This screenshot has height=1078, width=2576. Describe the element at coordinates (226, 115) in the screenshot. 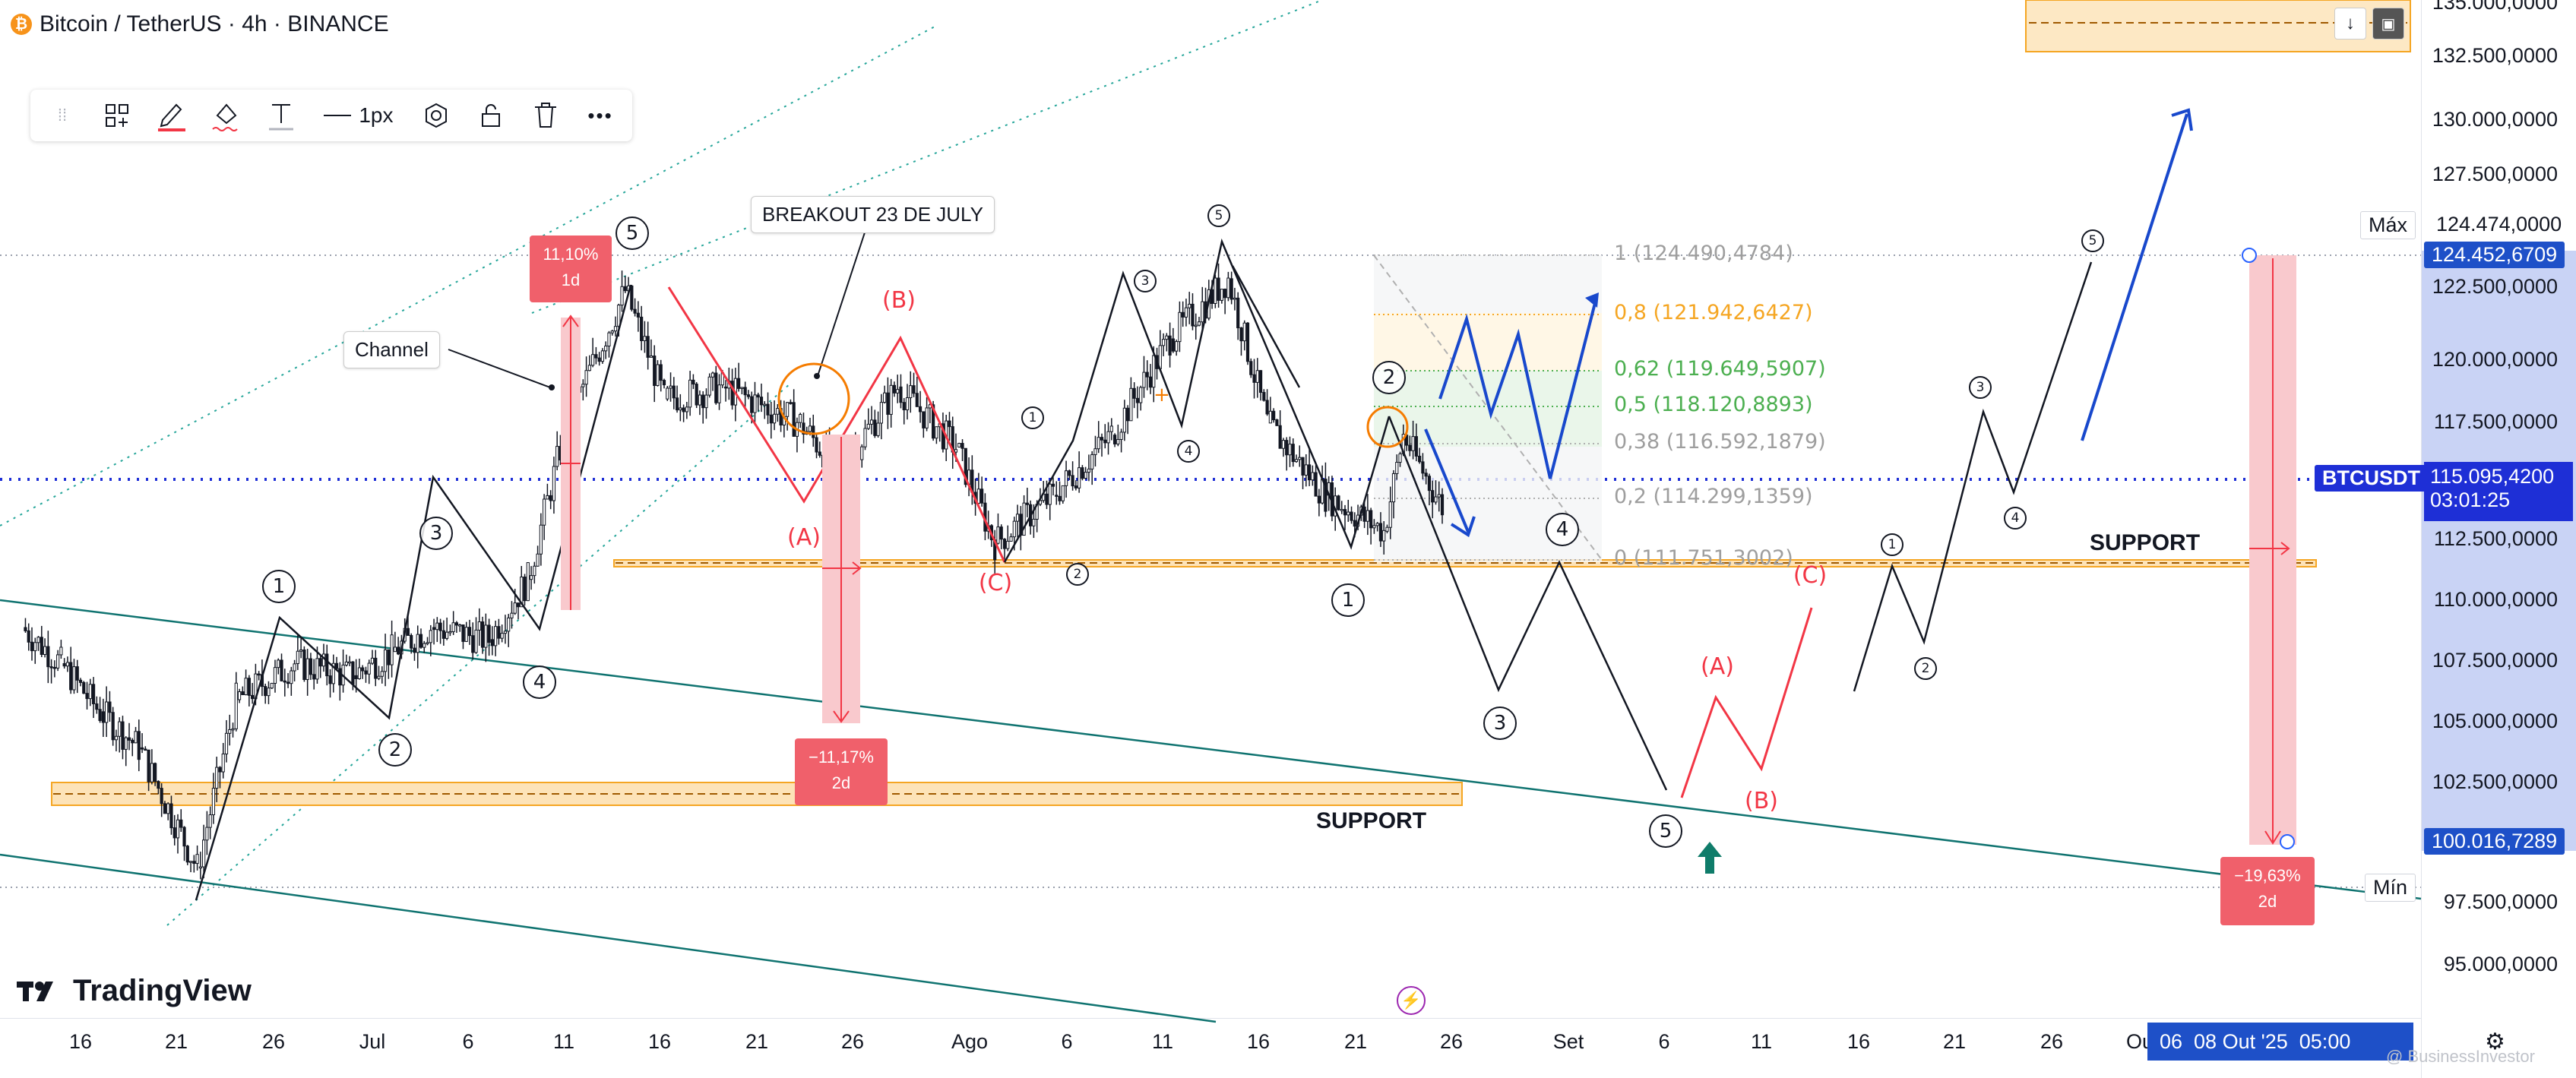

I see `fill-icon` at that location.